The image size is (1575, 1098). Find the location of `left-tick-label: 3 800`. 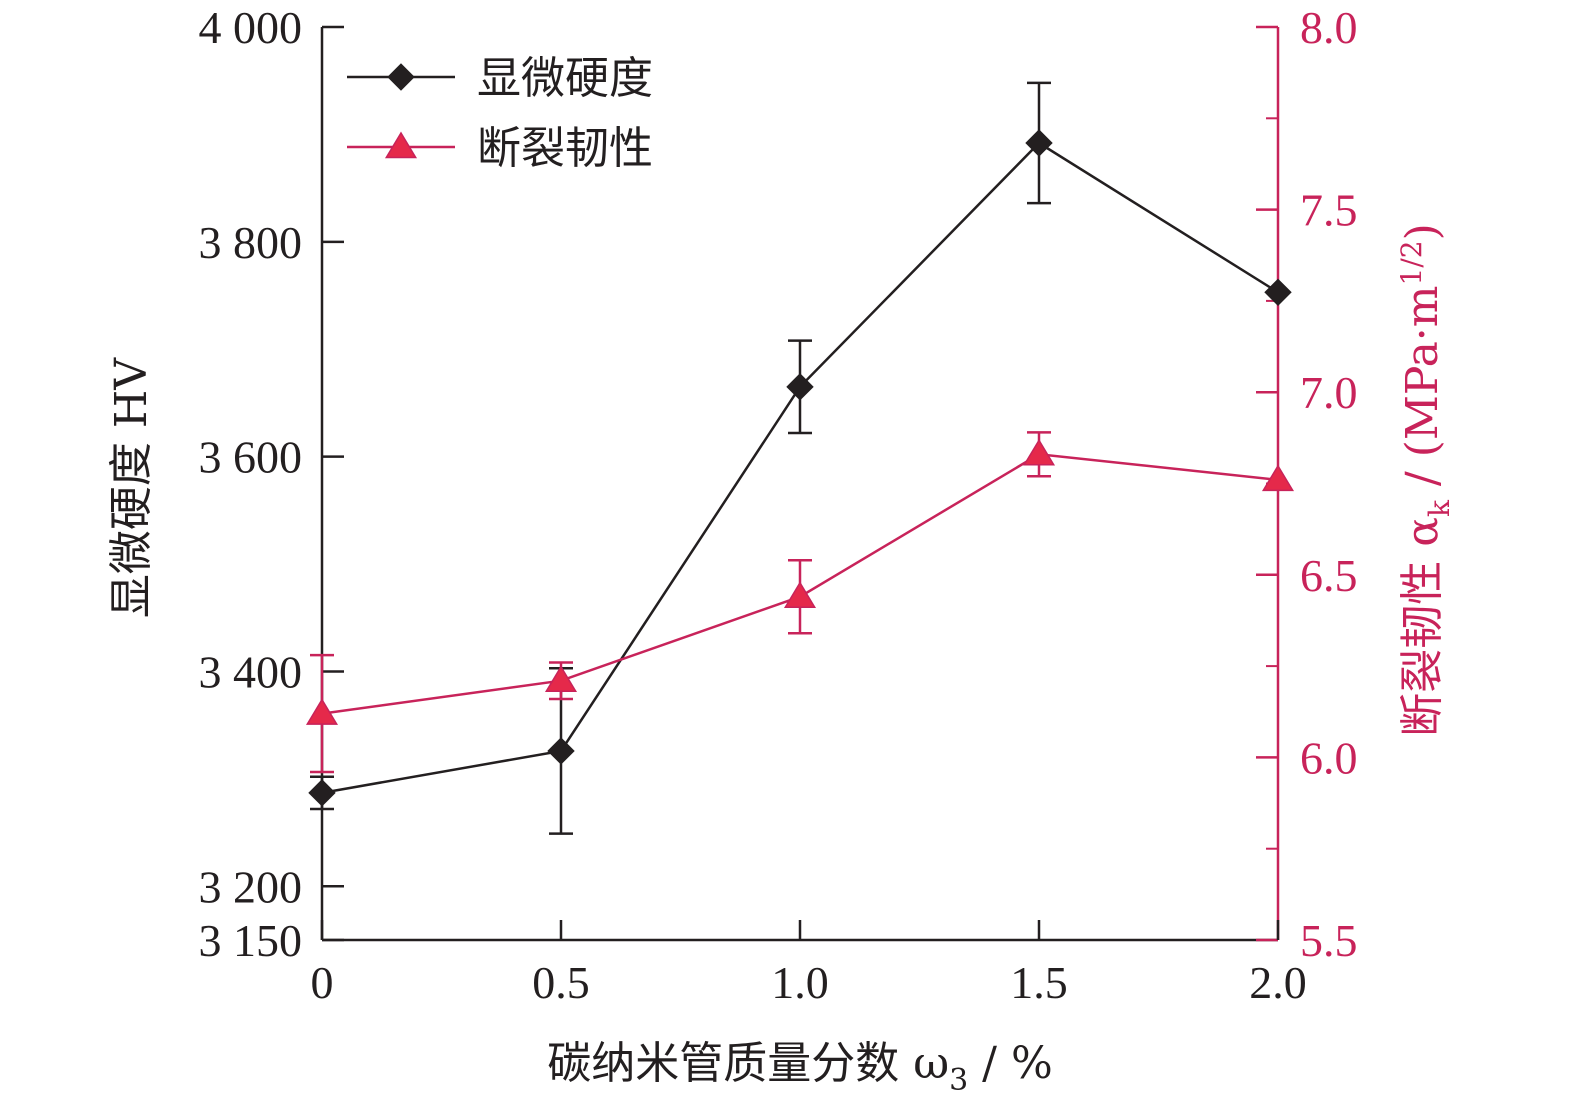

left-tick-label: 3 800 is located at coordinates (251, 242).